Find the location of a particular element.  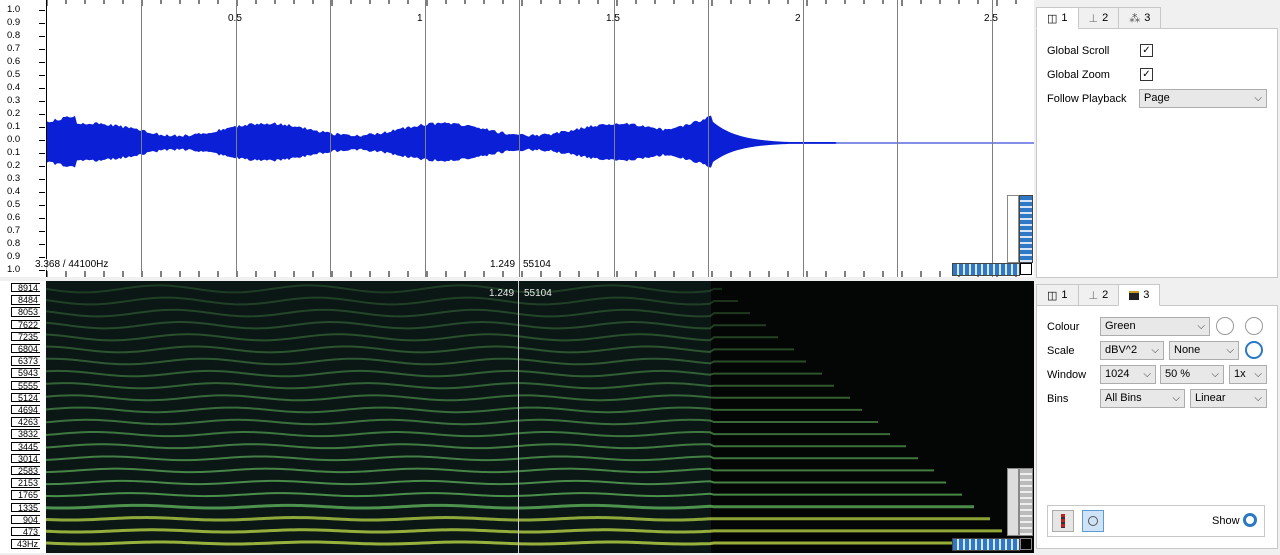

colour-select: Green ⌵ is located at coordinates (1155, 326).